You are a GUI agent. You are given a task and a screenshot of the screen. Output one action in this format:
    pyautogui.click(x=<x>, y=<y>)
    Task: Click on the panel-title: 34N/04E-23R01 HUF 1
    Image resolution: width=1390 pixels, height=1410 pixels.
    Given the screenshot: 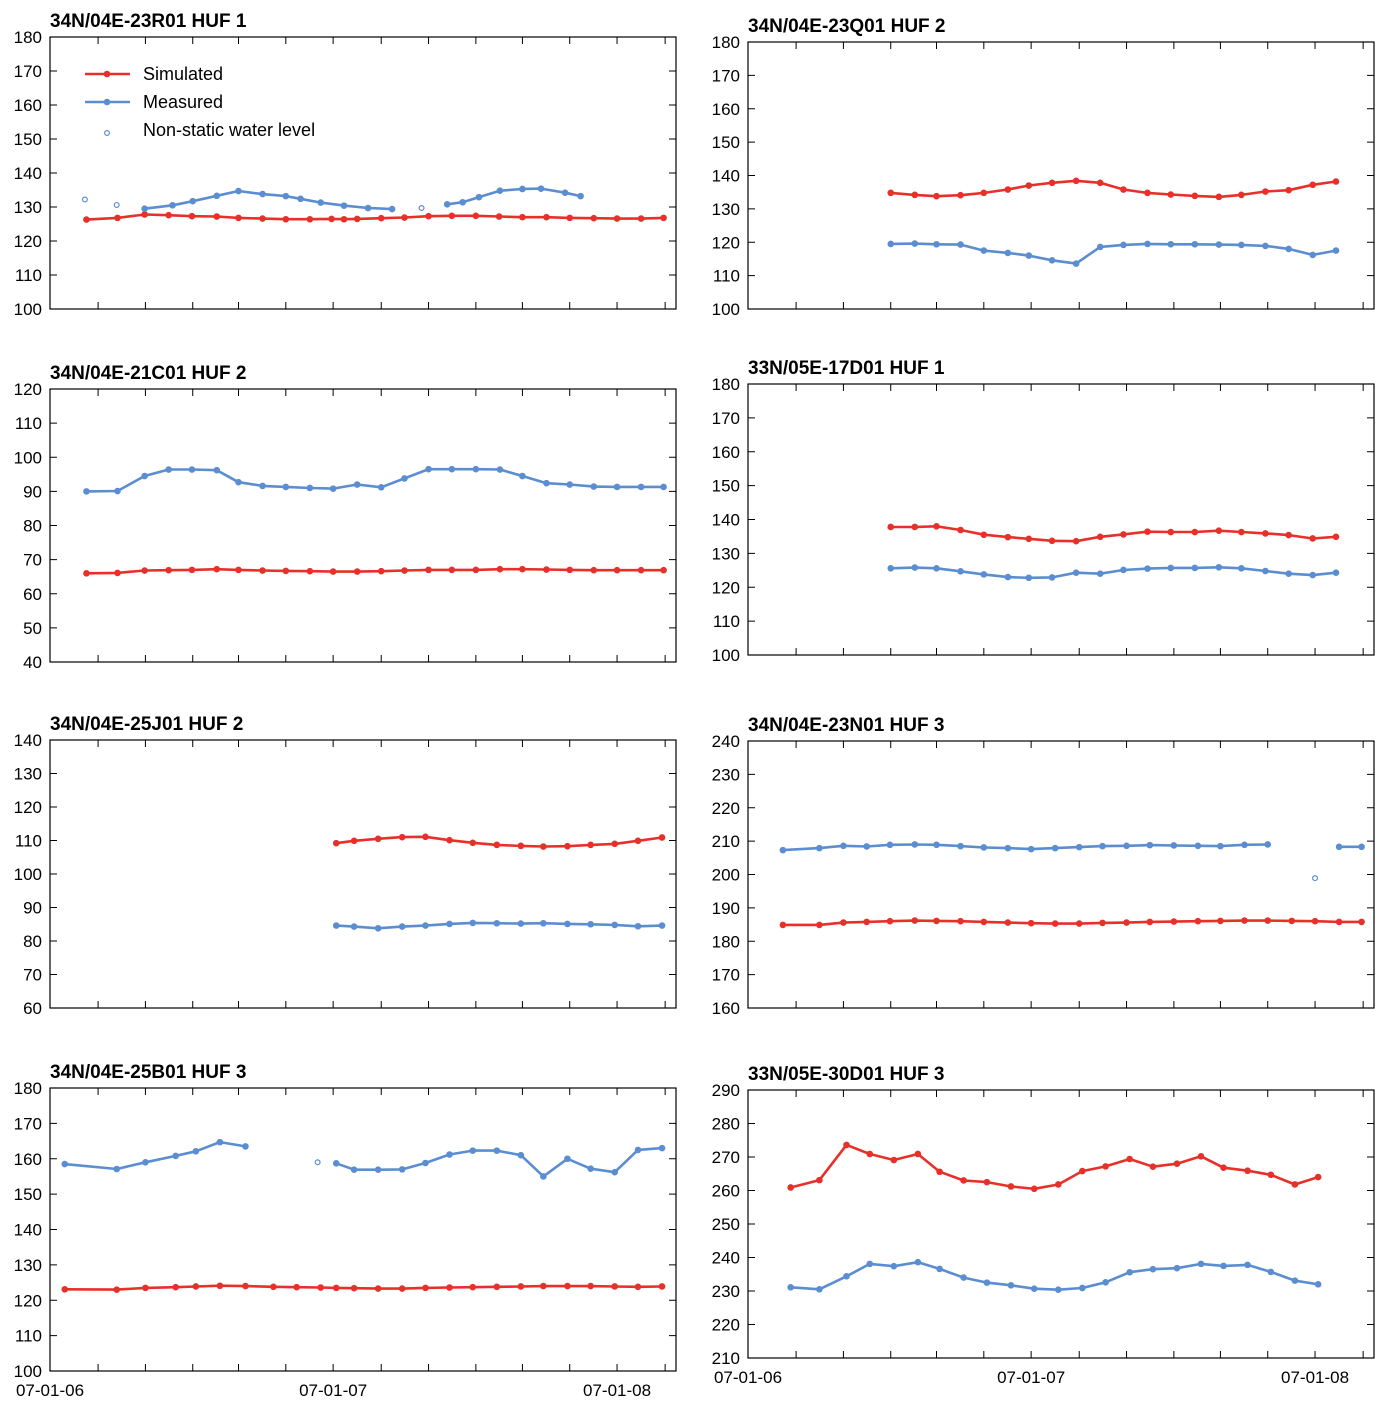 What is the action you would take?
    pyautogui.click(x=148, y=21)
    